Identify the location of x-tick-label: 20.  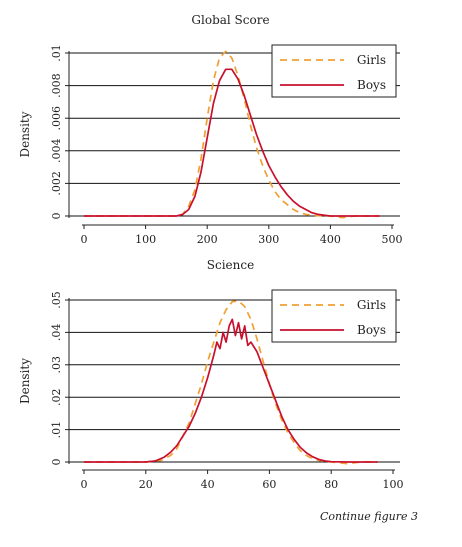
(146, 484).